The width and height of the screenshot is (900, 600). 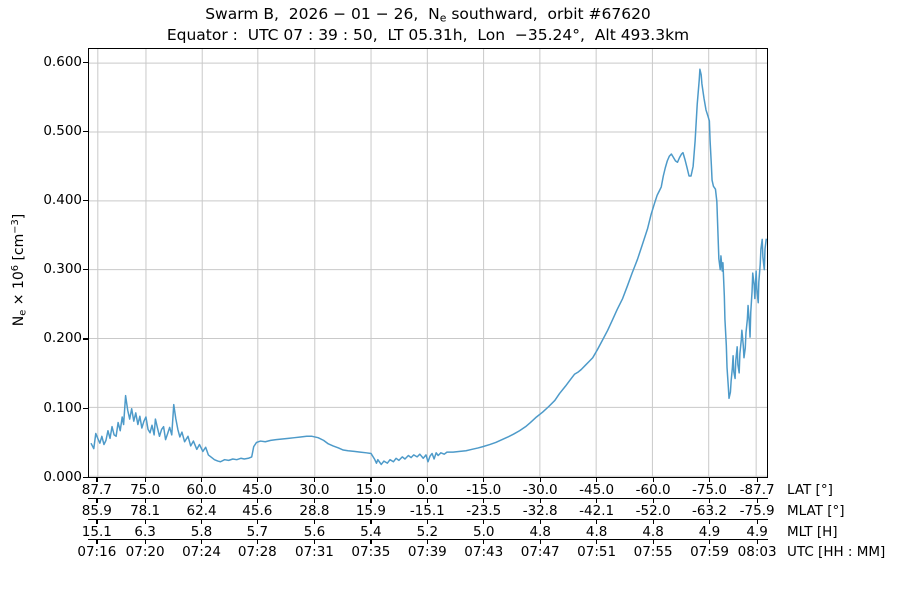 I want to click on x-tick-label-mlat: 45.6, so click(x=257, y=511).